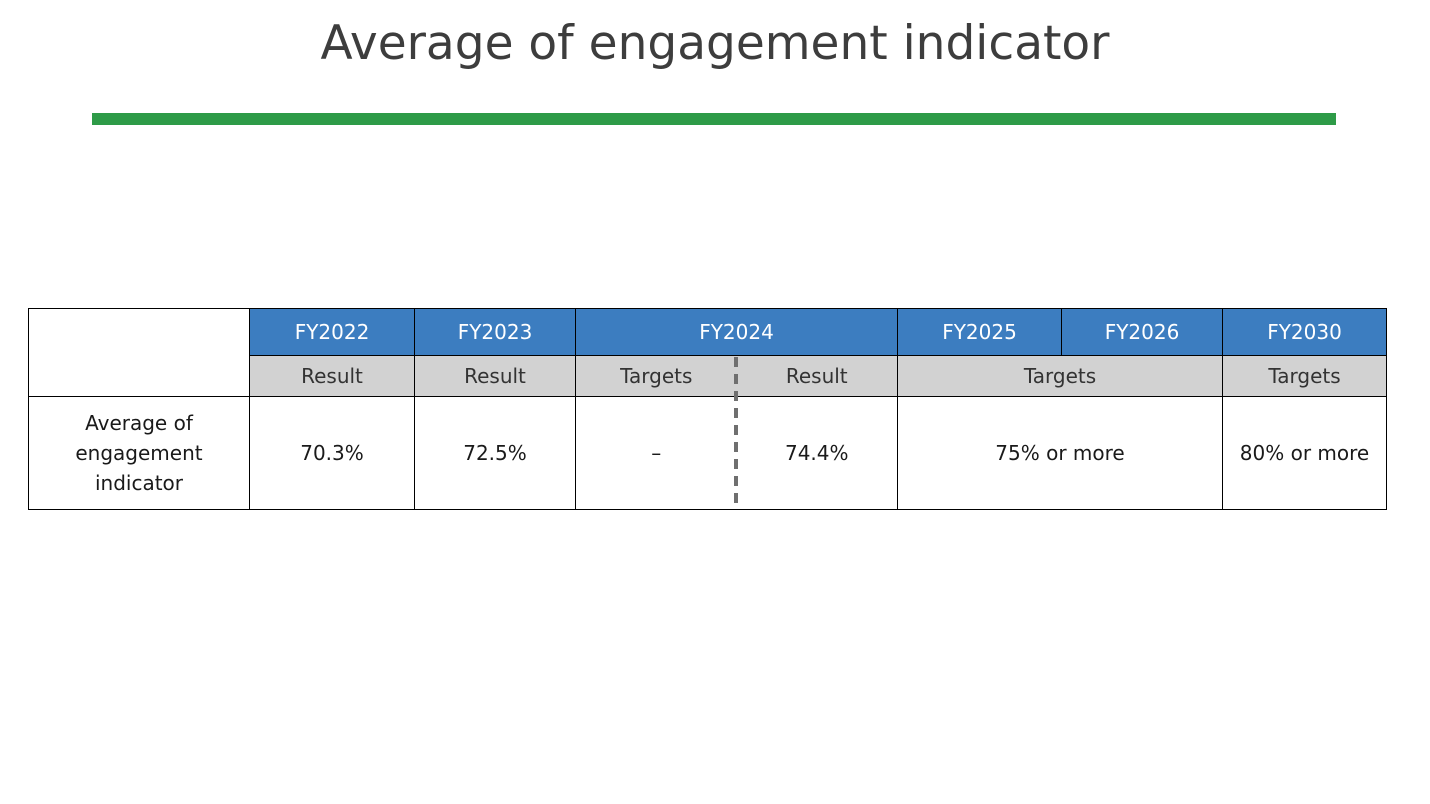 The image size is (1430, 804). Describe the element at coordinates (1304, 453) in the screenshot. I see `value-fy2030-targets: 80% or more` at that location.